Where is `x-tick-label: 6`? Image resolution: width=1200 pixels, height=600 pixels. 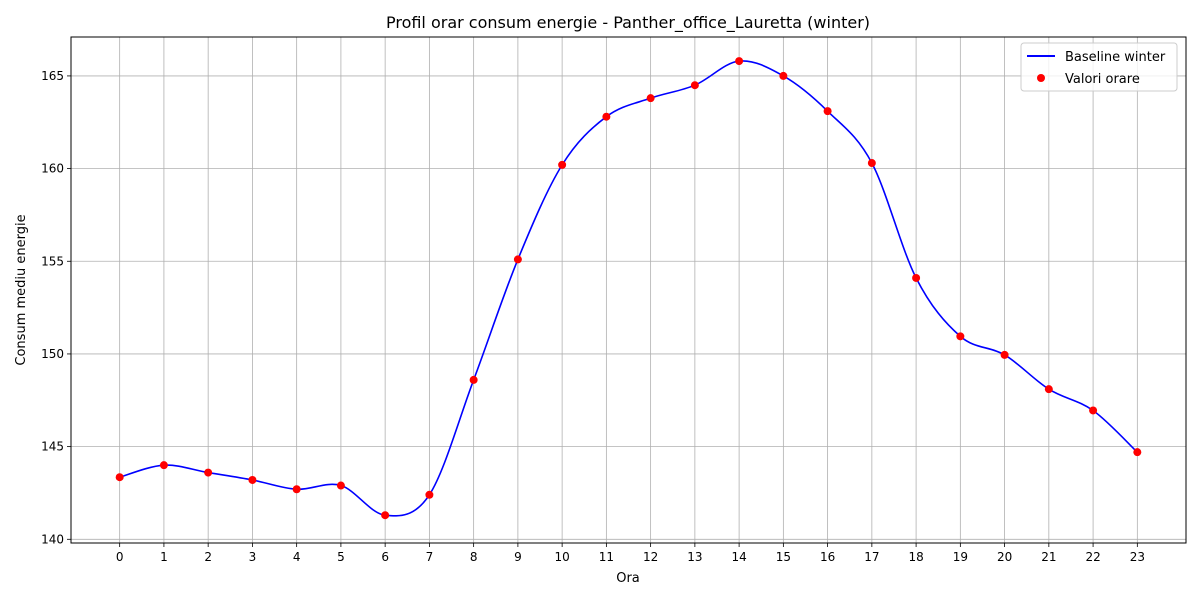
x-tick-label: 6 is located at coordinates (385, 557).